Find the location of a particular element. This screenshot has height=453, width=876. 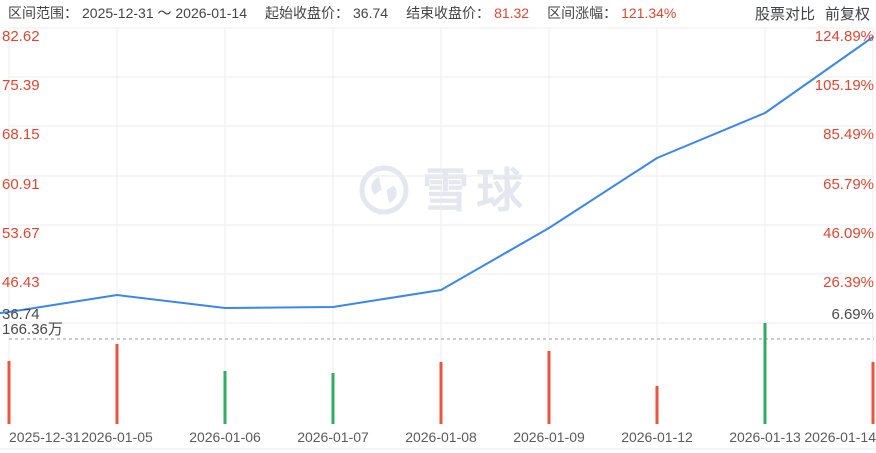

volume-max-label: 166.36万 is located at coordinates (32, 329).